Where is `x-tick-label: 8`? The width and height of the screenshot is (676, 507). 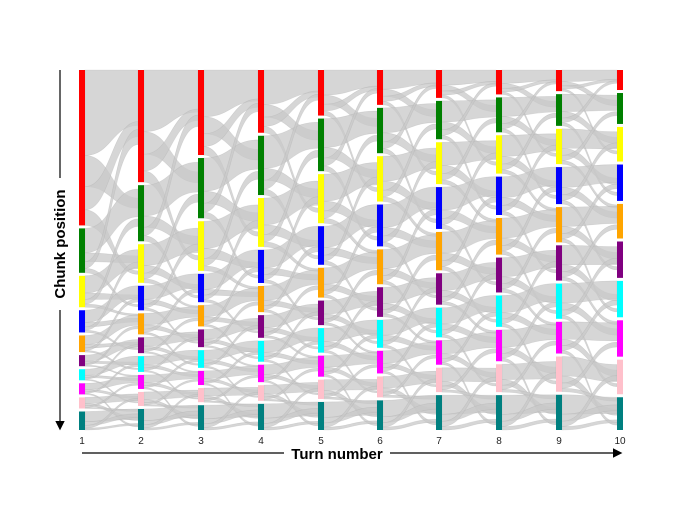
x-tick-label: 8 is located at coordinates (499, 441).